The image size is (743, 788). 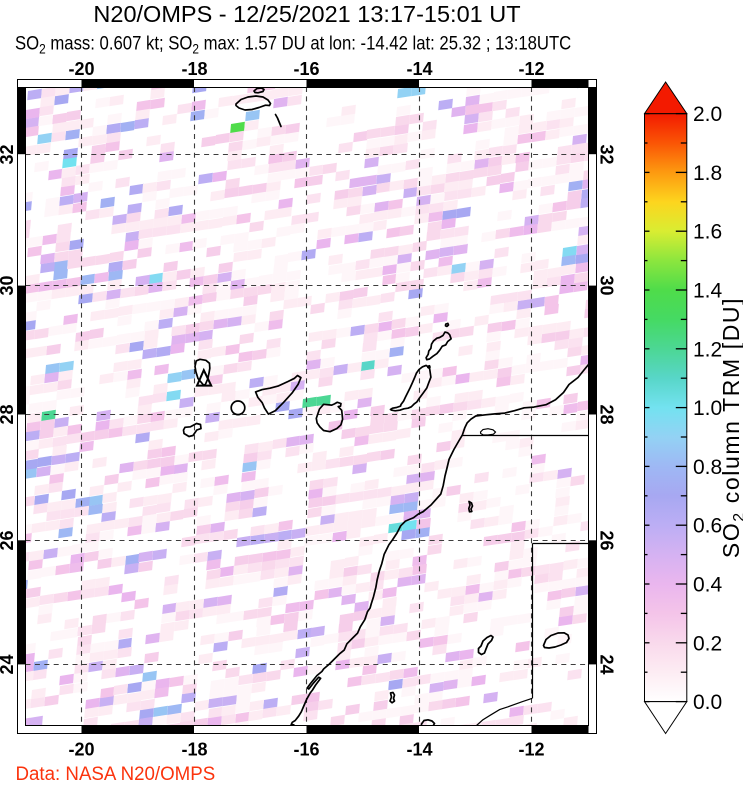 What do you see at coordinates (707, 467) in the screenshot?
I see `svg-text: 0.8` at bounding box center [707, 467].